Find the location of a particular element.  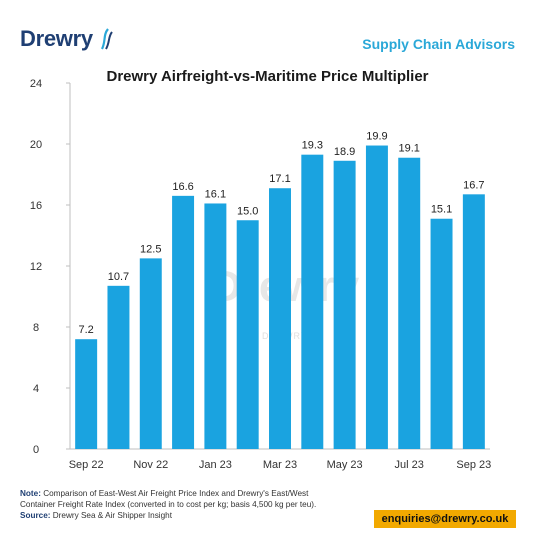

x-tick-label: Jul 23 is located at coordinates (409, 465).